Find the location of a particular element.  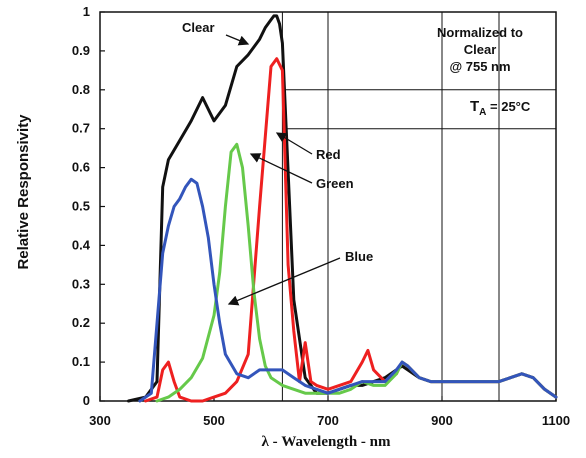

y-tick-label: 0.2 is located at coordinates (81, 322).